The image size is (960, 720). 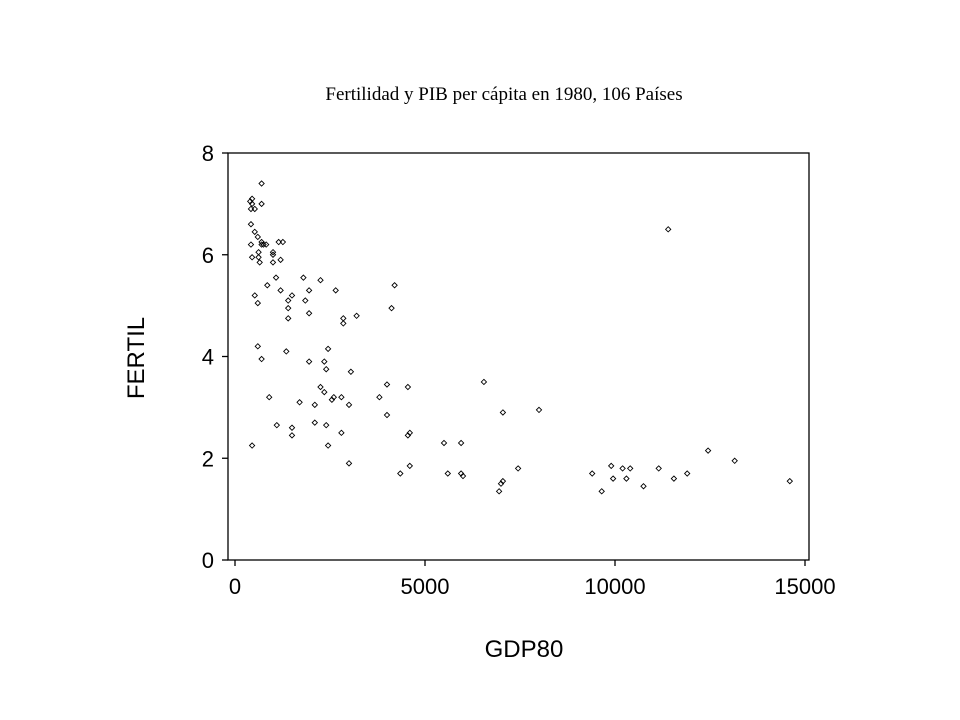 What do you see at coordinates (208, 458) in the screenshot?
I see `y-tick-label: 2` at bounding box center [208, 458].